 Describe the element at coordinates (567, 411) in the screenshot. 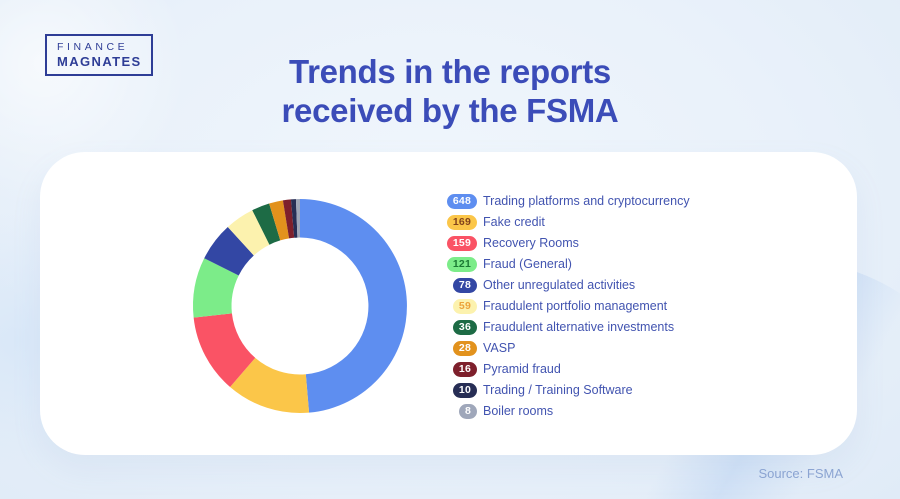

I see `legend-row: 8 Boiler rooms` at that location.